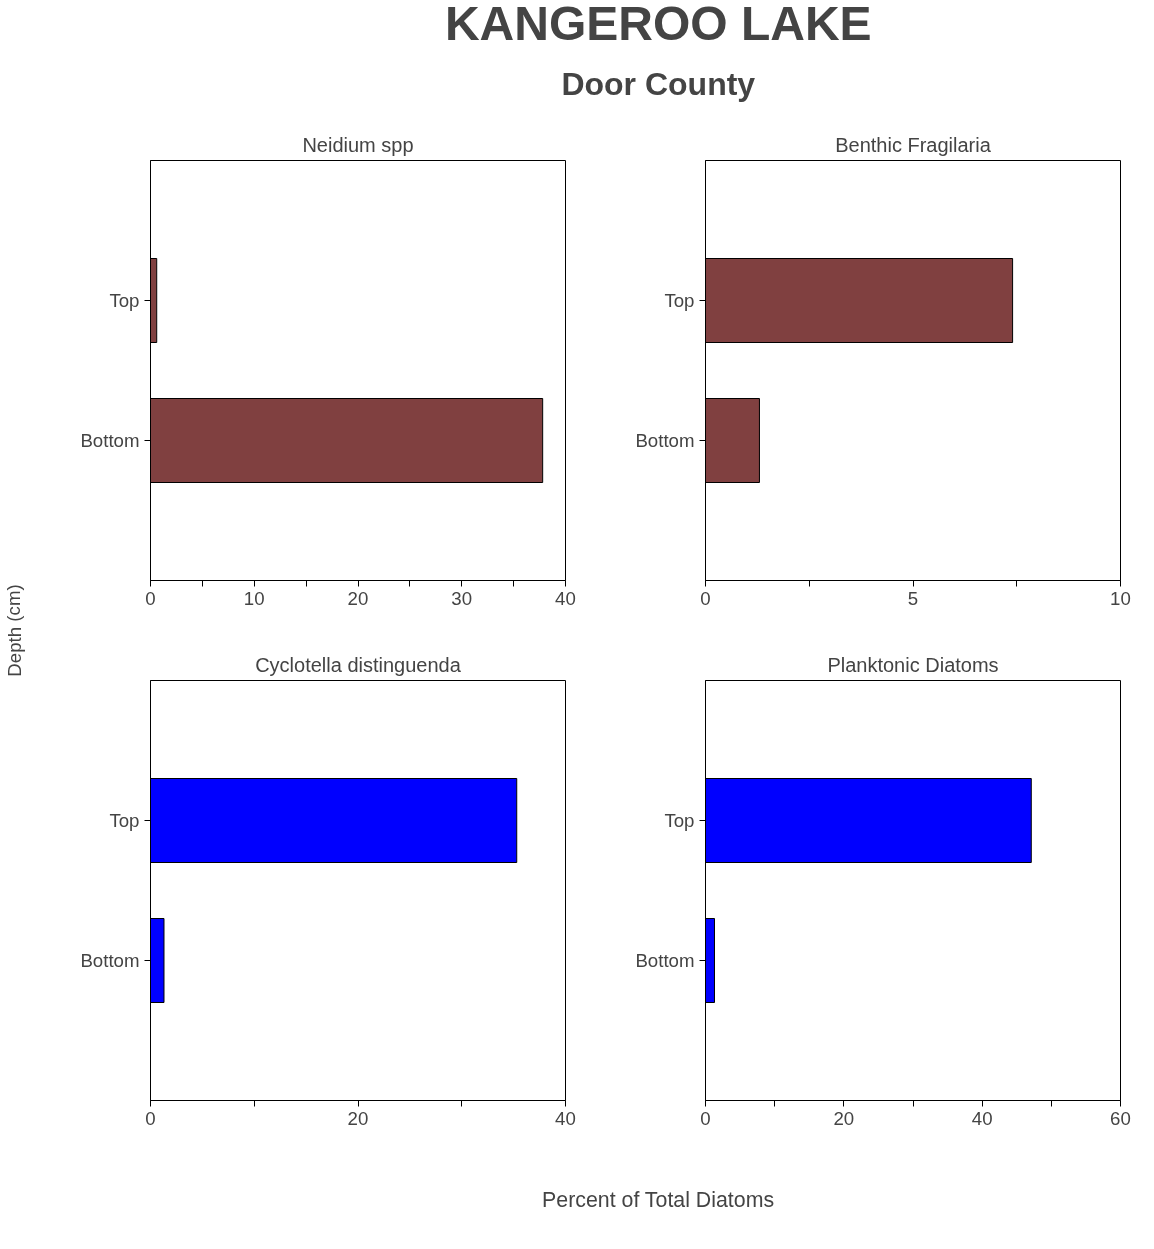  Describe the element at coordinates (658, 83) in the screenshot. I see `text: Door County` at that location.